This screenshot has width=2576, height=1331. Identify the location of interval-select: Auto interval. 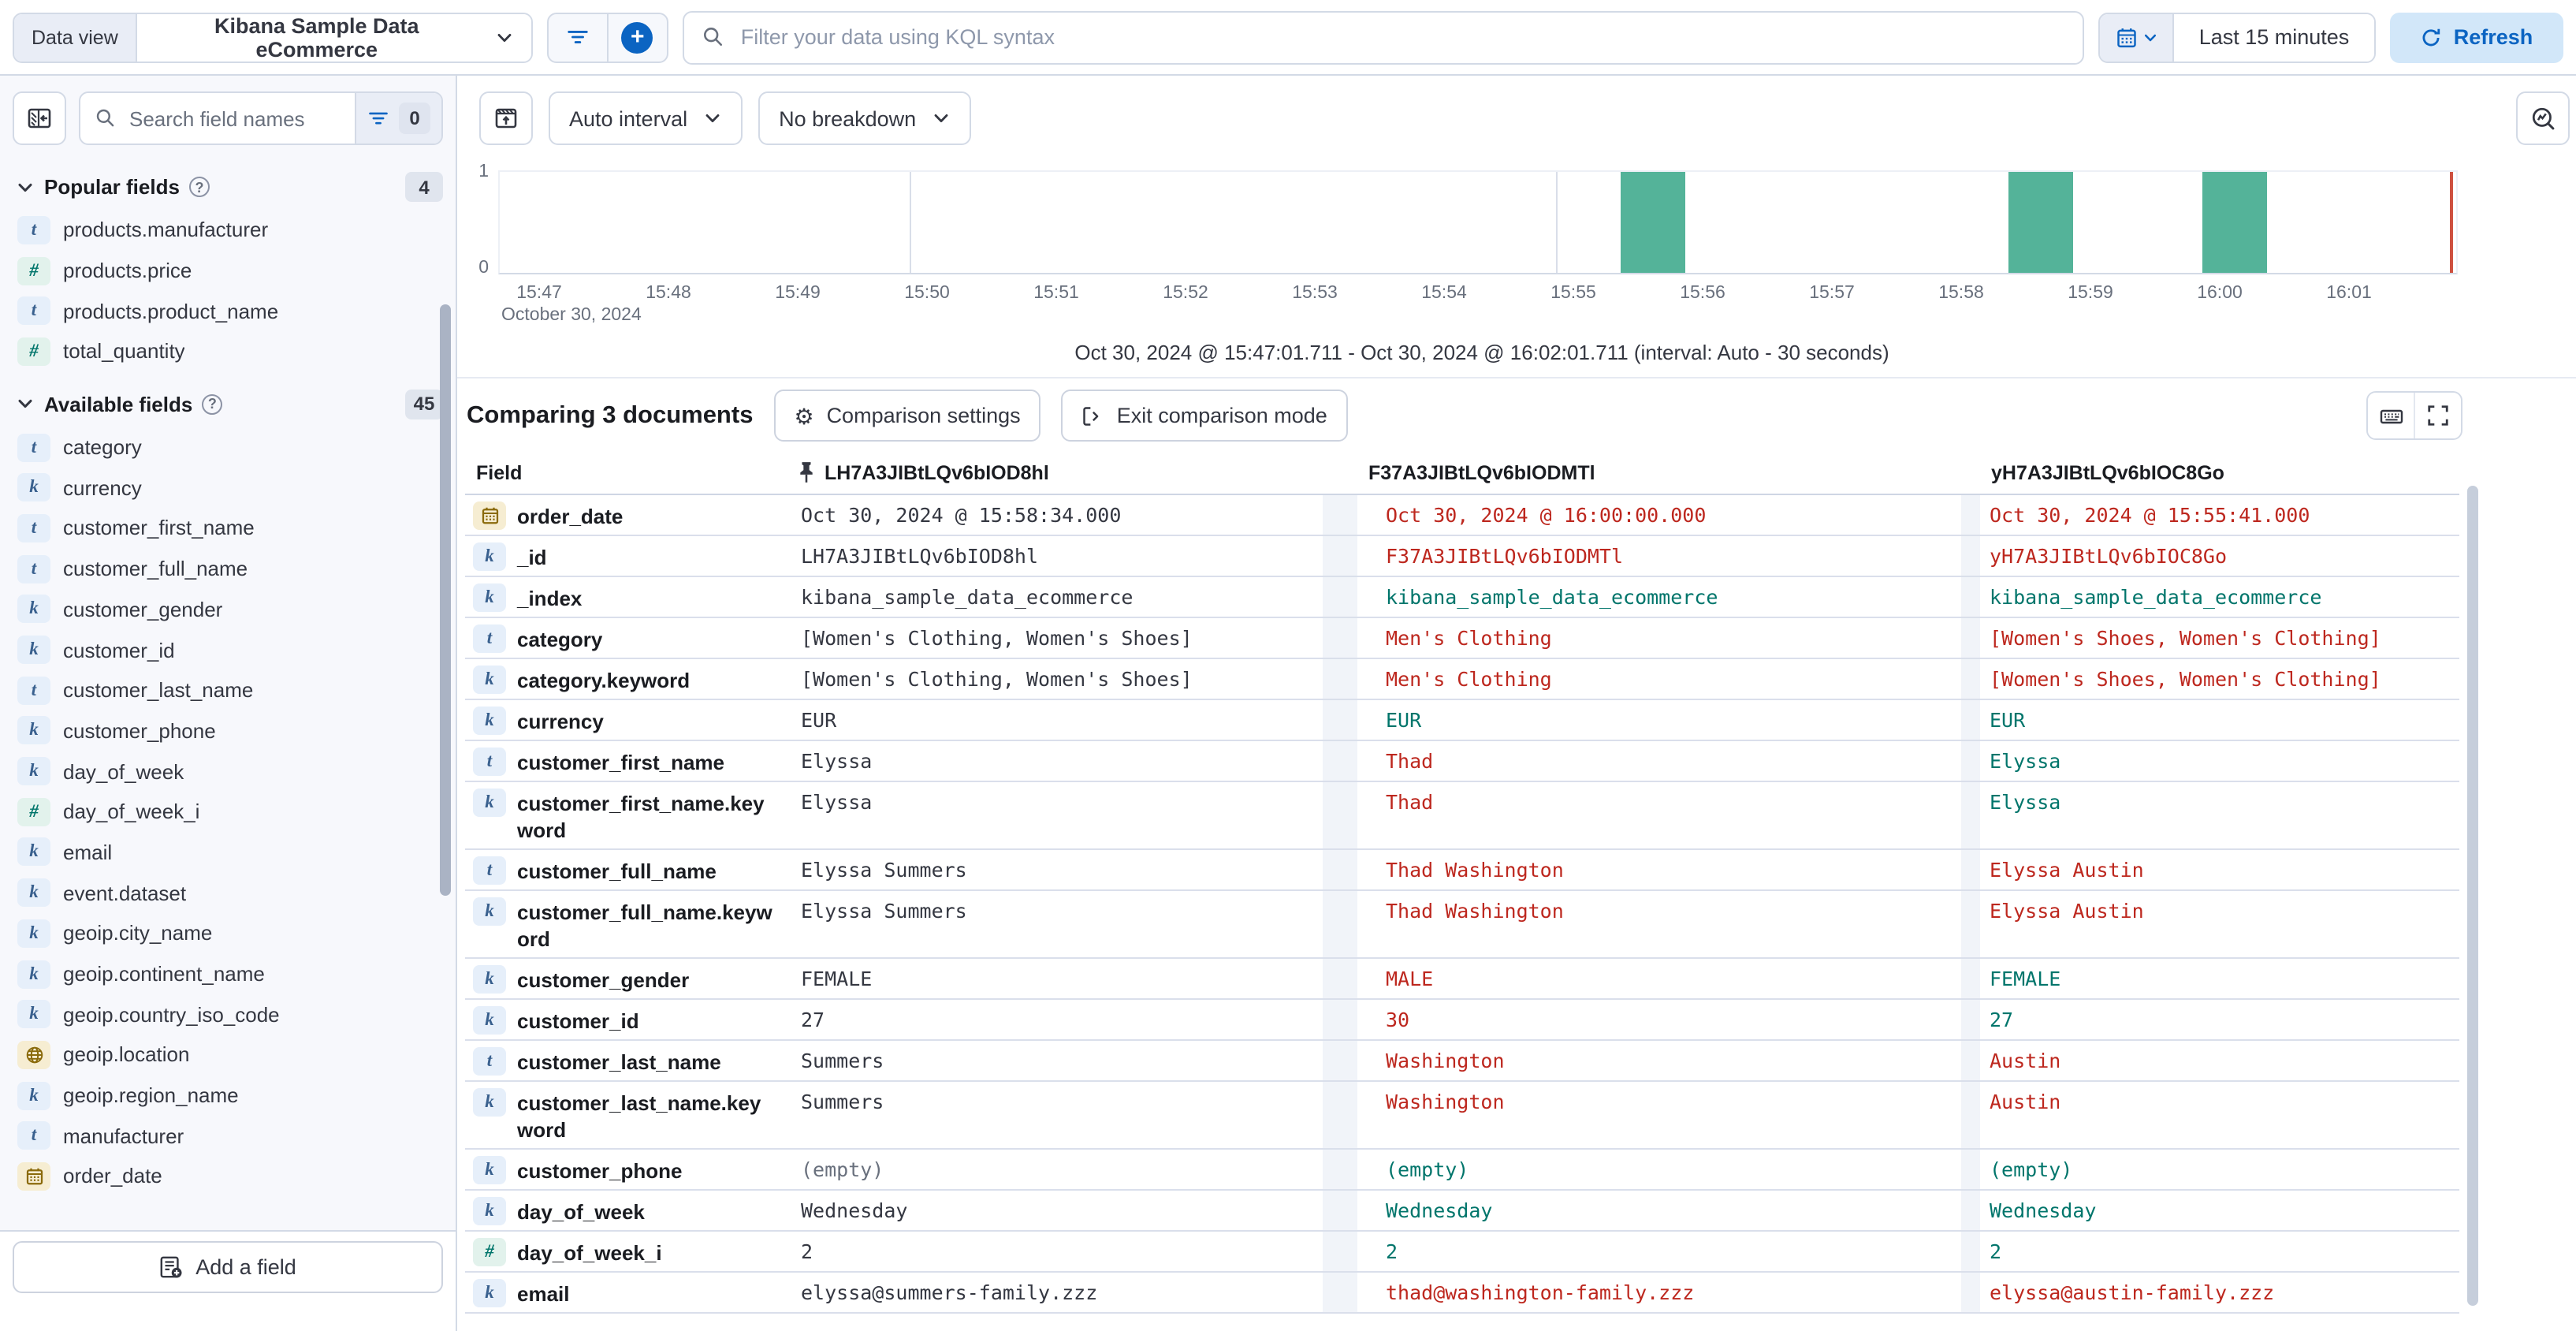
(646, 118).